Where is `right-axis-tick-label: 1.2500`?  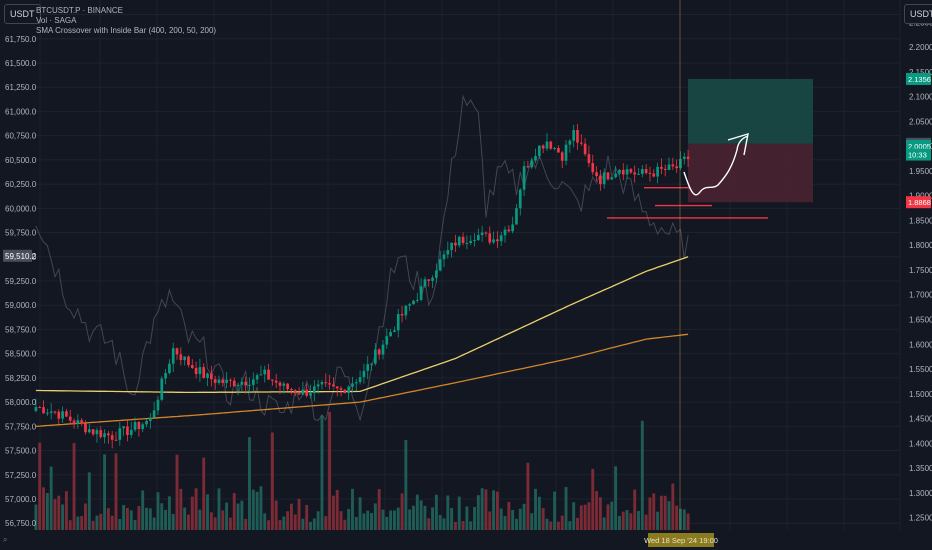
right-axis-tick-label: 1.2500 is located at coordinates (920, 518).